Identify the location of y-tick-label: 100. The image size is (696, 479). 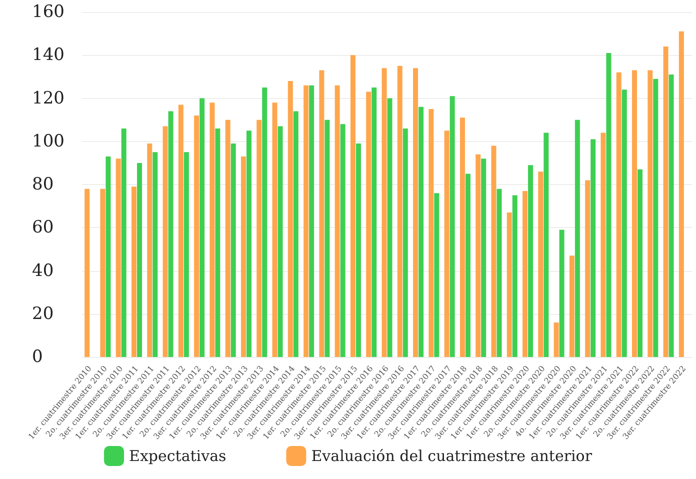
(48, 141).